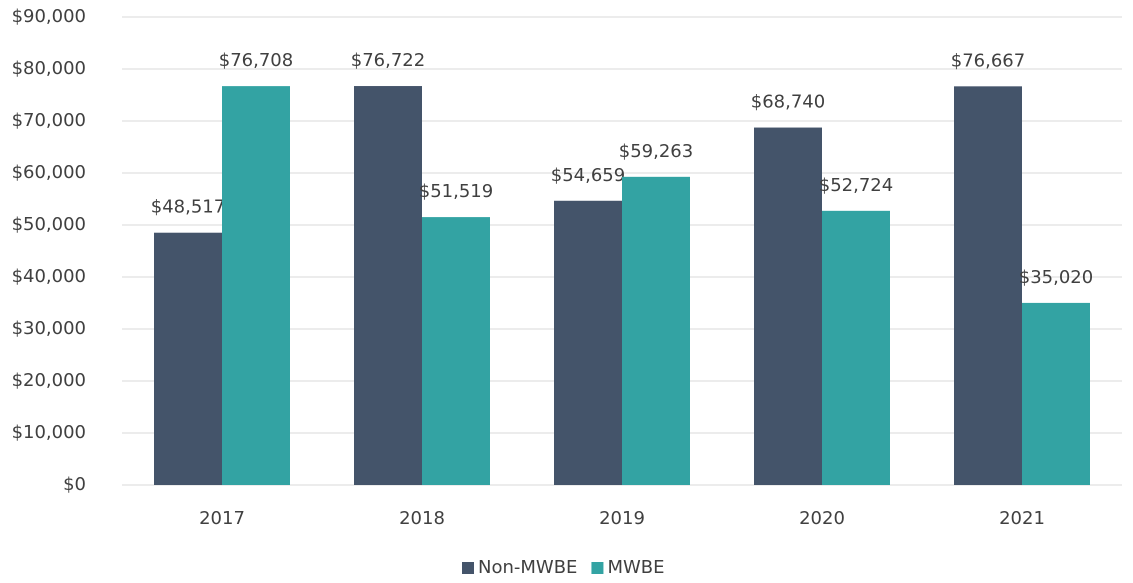  Describe the element at coordinates (456, 191) in the screenshot. I see `data-label: $51,519` at that location.